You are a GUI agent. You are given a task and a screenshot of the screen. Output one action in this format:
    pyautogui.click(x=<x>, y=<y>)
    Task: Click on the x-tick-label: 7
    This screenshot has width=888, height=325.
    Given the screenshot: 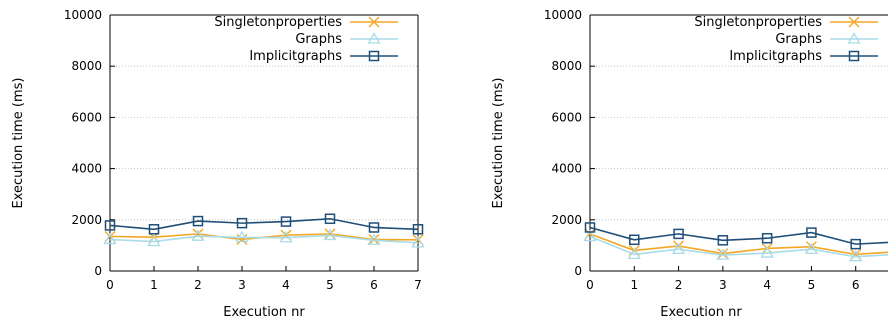 What is the action you would take?
    pyautogui.click(x=418, y=285)
    